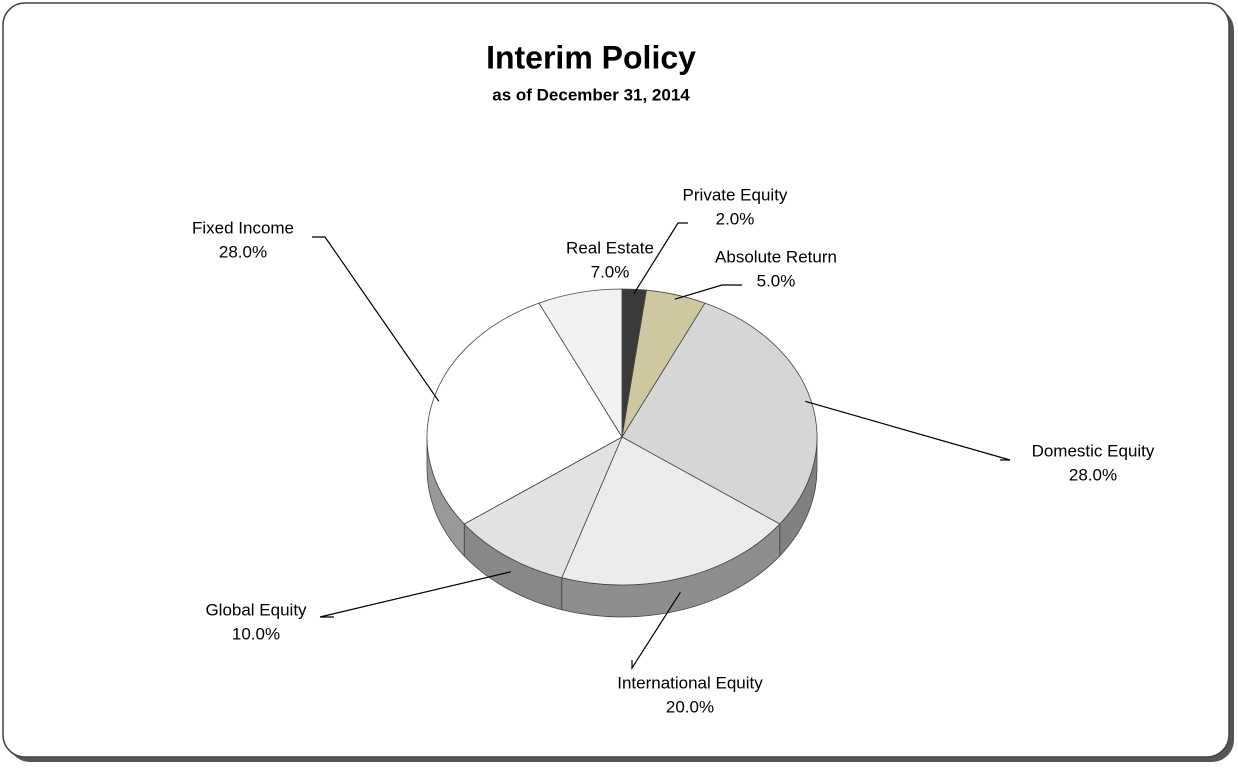 Image resolution: width=1238 pixels, height=770 pixels. Describe the element at coordinates (256, 633) in the screenshot. I see `label-value: 10.0%` at that location.